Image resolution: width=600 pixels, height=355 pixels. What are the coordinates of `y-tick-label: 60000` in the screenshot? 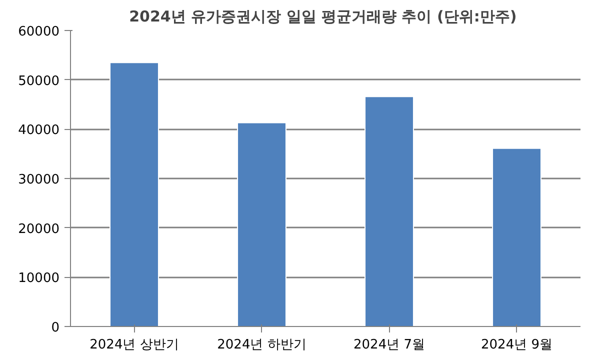 It's located at (39, 32).